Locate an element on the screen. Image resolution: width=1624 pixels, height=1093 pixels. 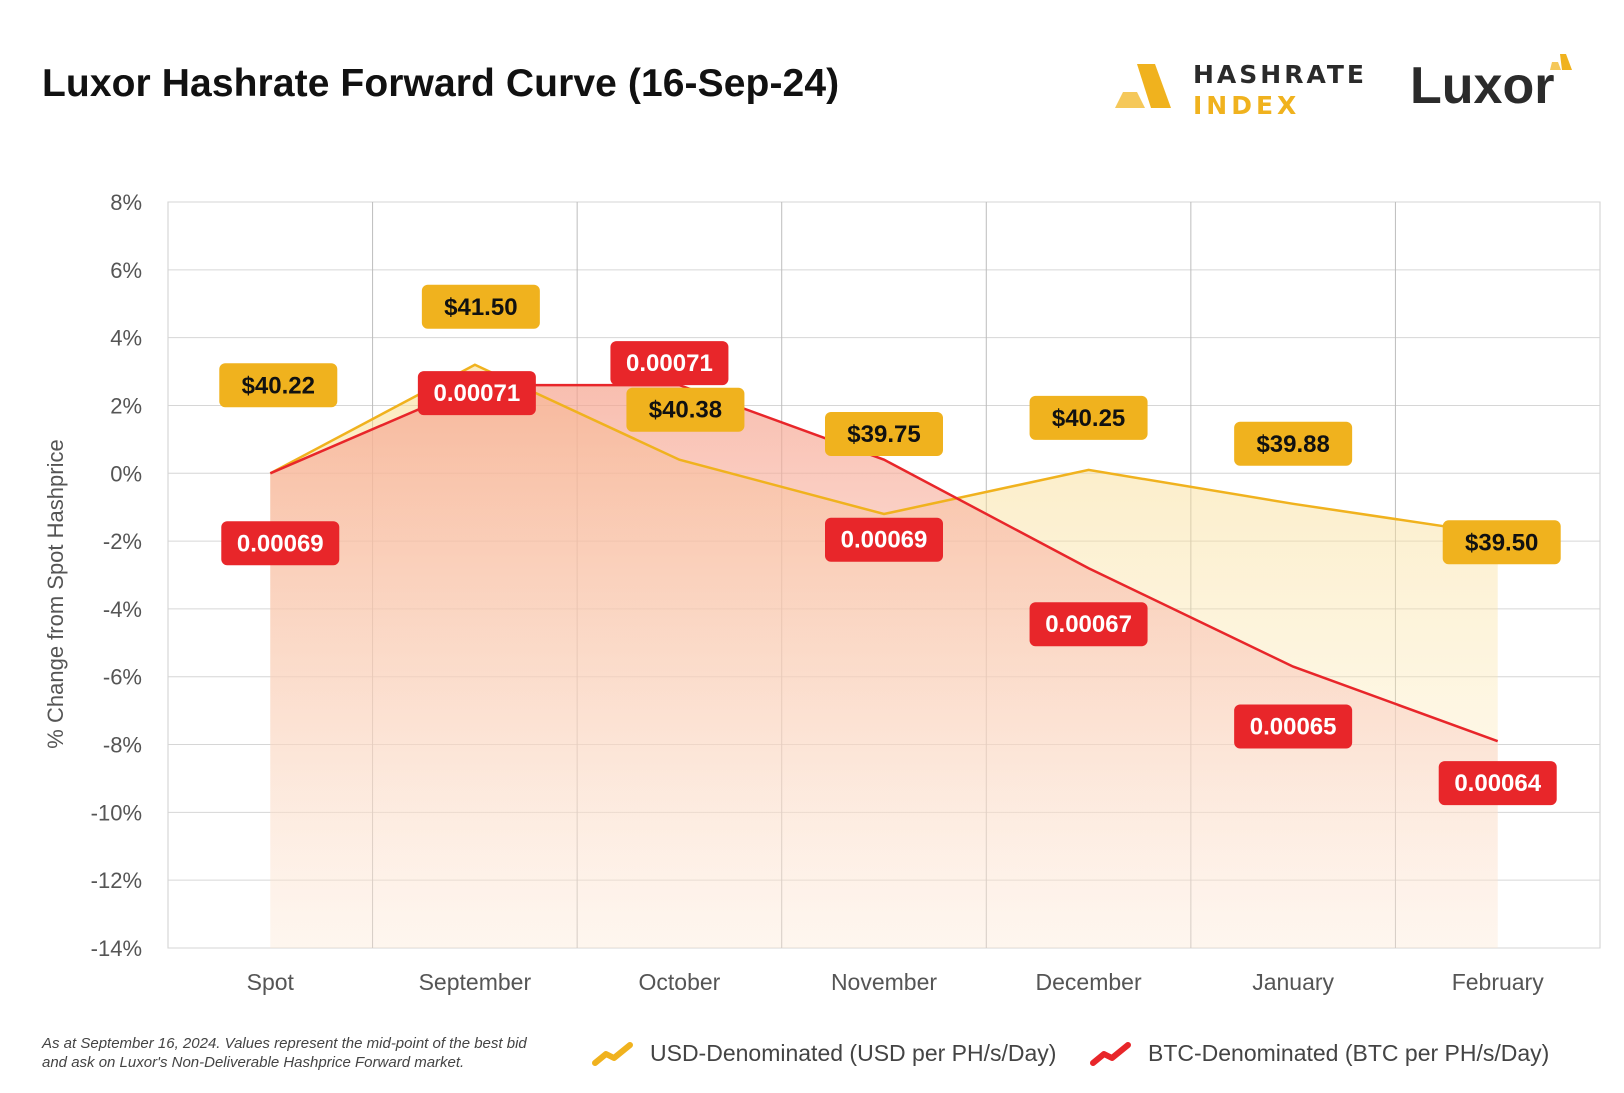
luxor-mark-icon is located at coordinates (1561, 62).